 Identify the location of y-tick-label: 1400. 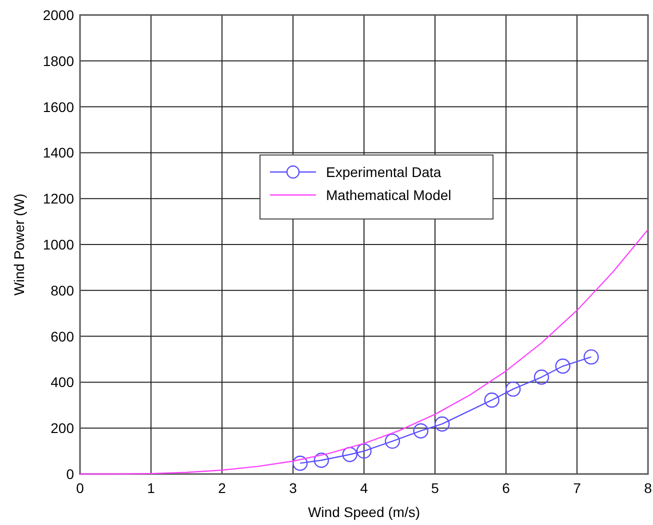
(58, 152).